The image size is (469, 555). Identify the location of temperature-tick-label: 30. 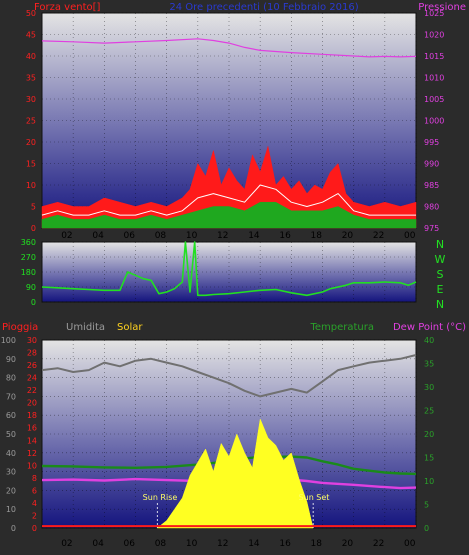
(429, 387).